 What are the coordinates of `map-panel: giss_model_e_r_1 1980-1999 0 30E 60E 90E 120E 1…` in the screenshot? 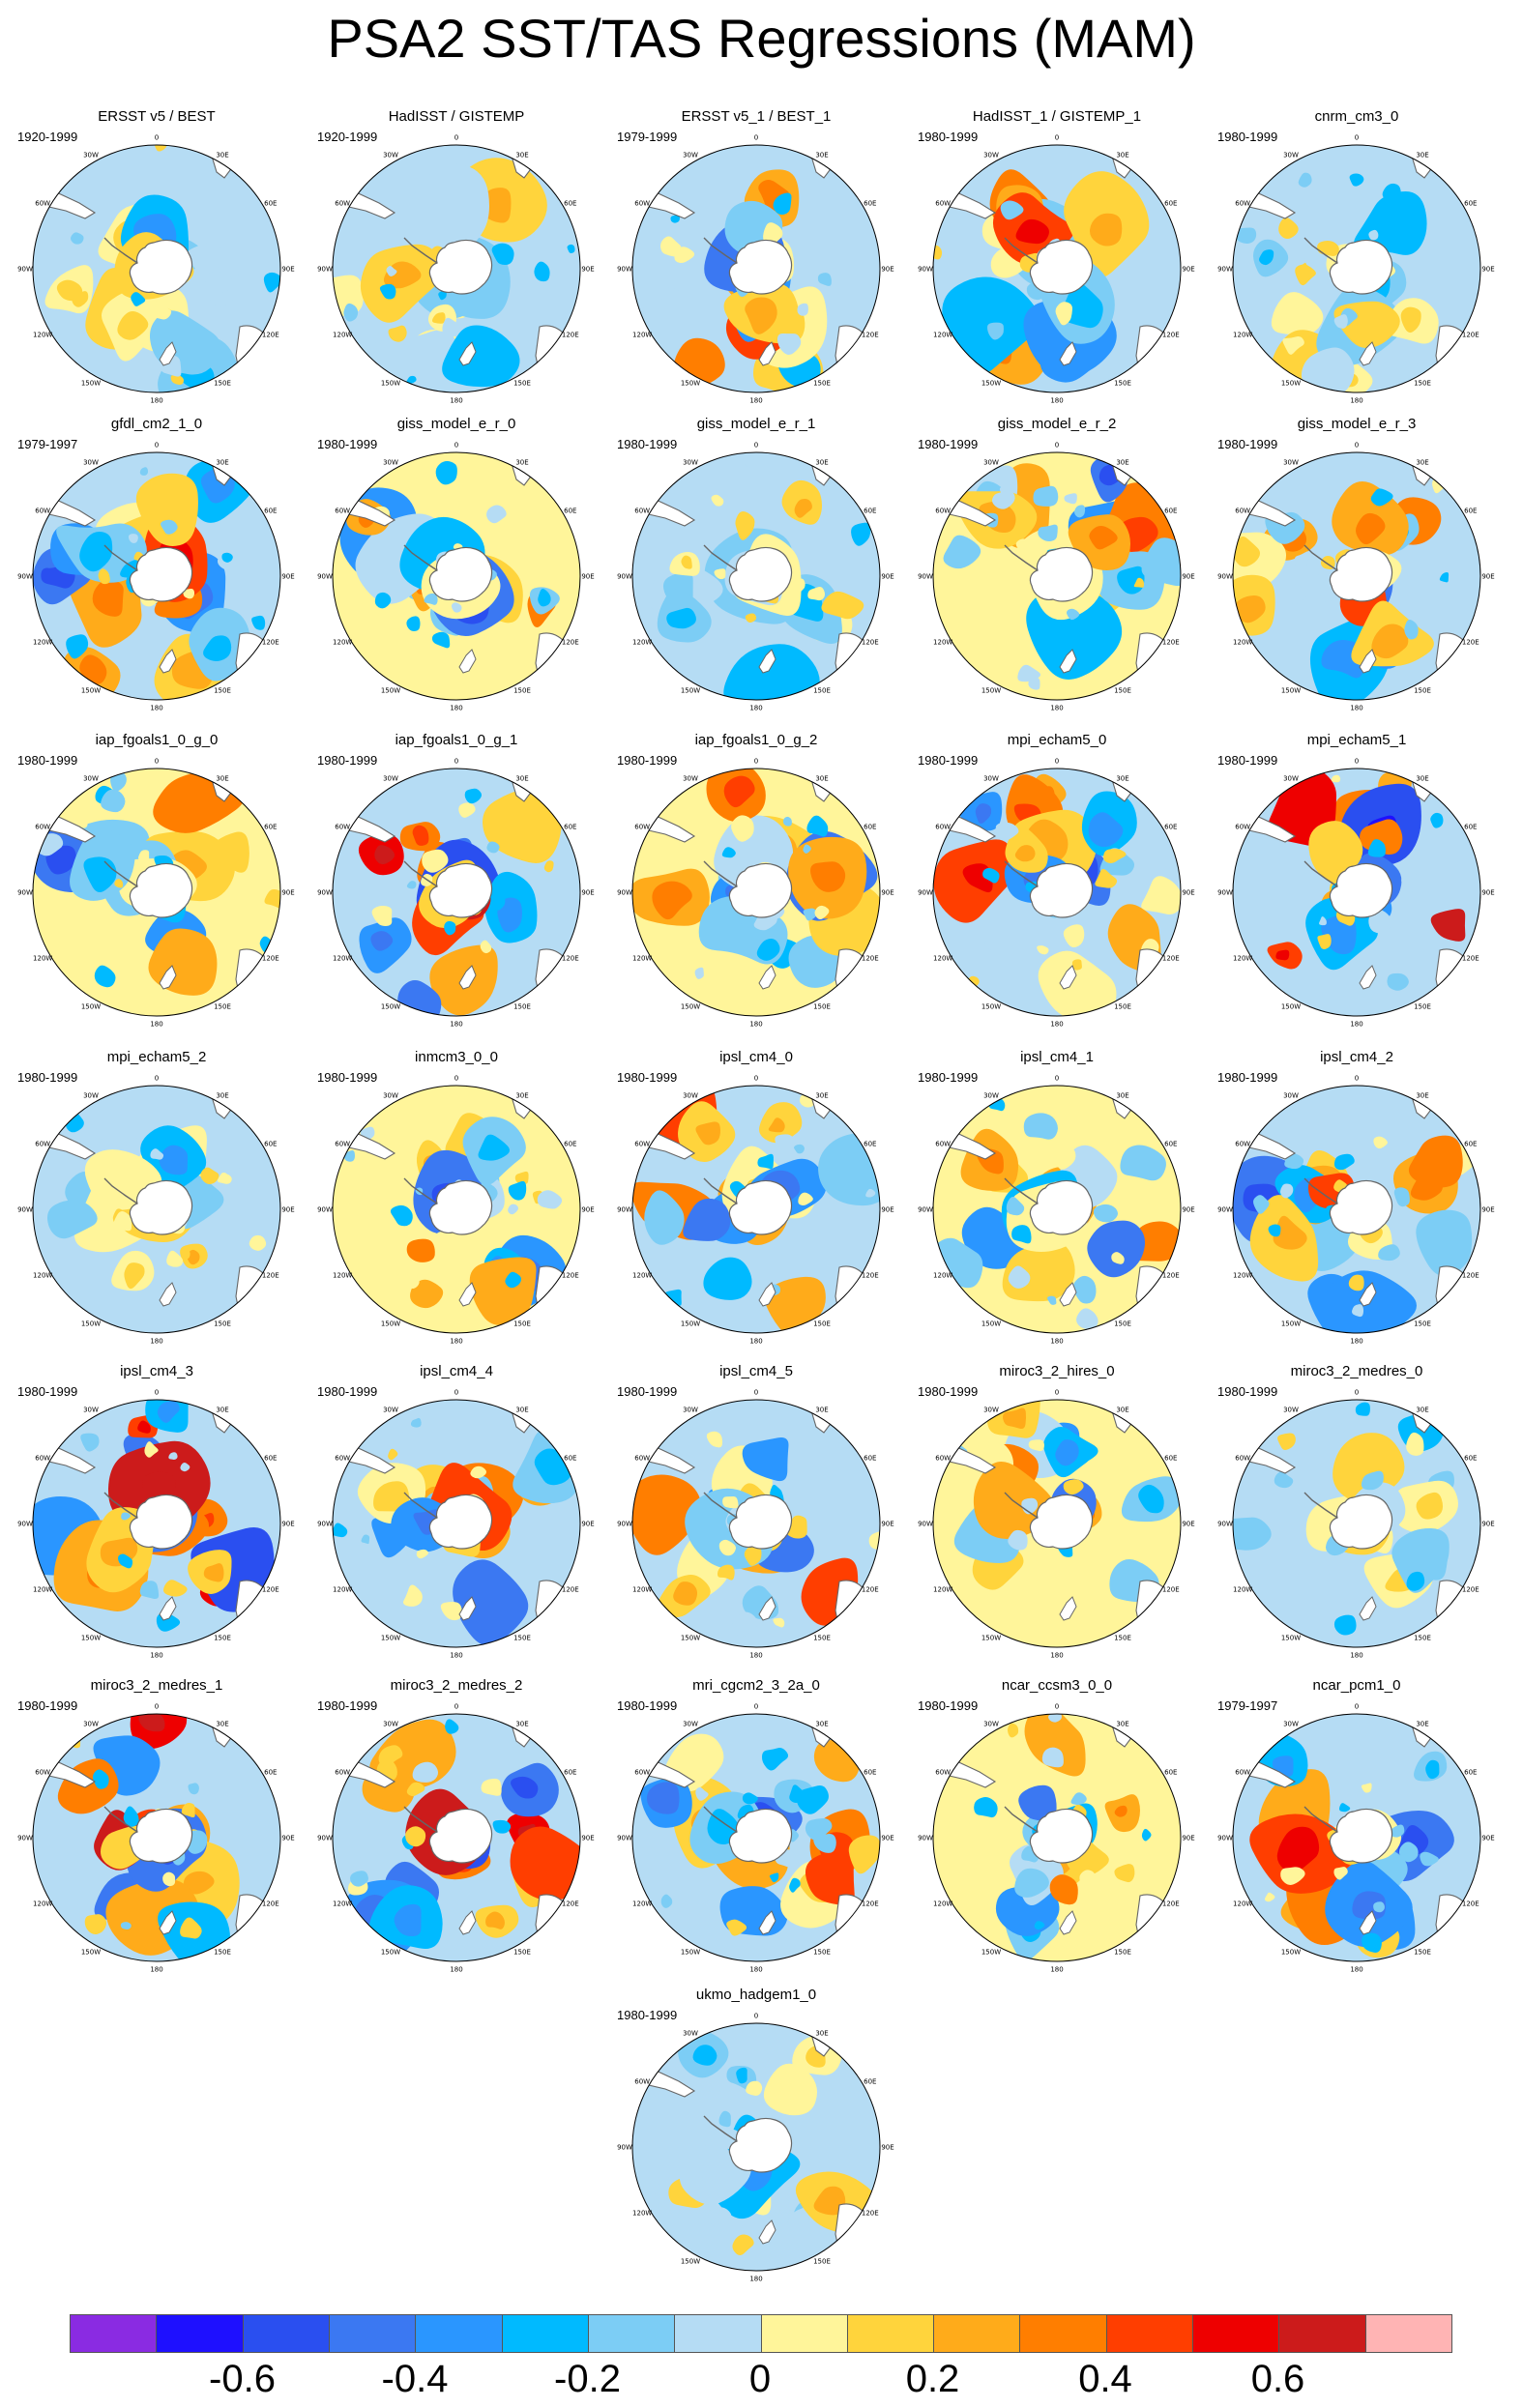 It's located at (756, 569).